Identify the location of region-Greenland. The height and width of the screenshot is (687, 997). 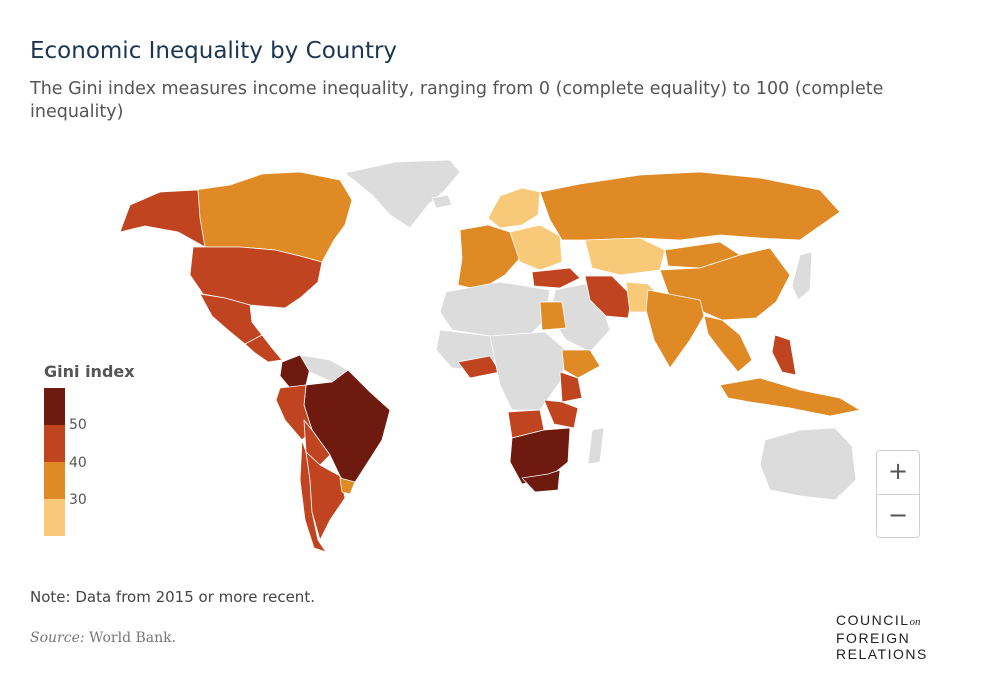
(402, 194).